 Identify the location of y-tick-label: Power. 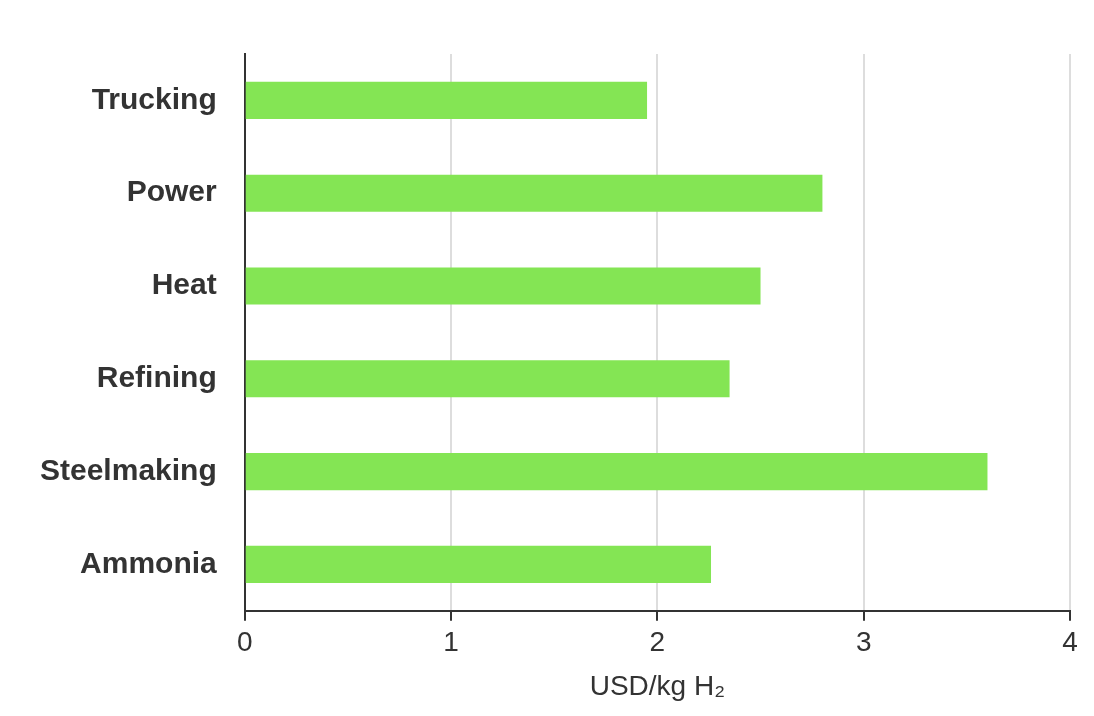
(172, 191).